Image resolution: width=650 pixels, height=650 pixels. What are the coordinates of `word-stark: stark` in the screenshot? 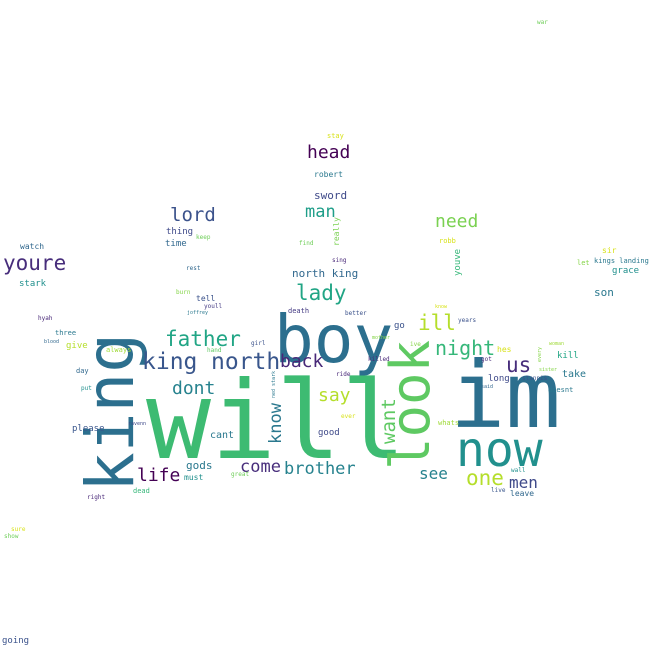 It's located at (33, 284).